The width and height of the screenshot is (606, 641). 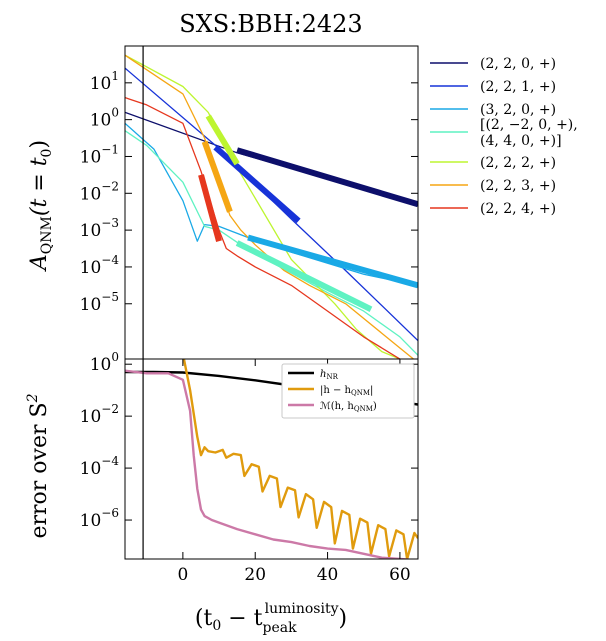 I want to click on bottom-ytick-label-2: 10⁻⁴, so click(x=100, y=466).